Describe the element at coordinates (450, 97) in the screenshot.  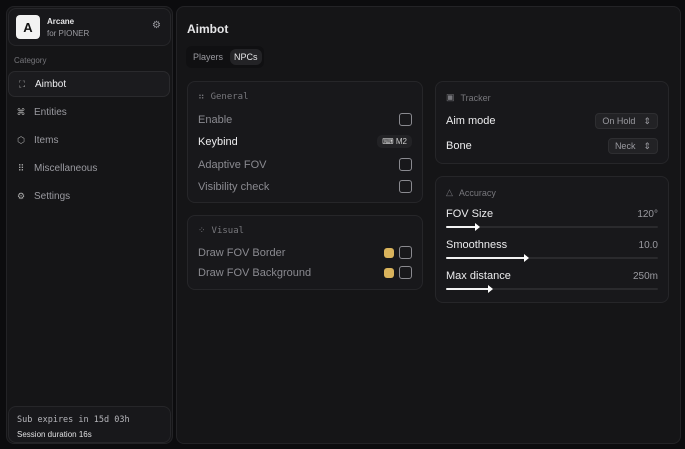
I see `tracker-icon: ▣` at that location.